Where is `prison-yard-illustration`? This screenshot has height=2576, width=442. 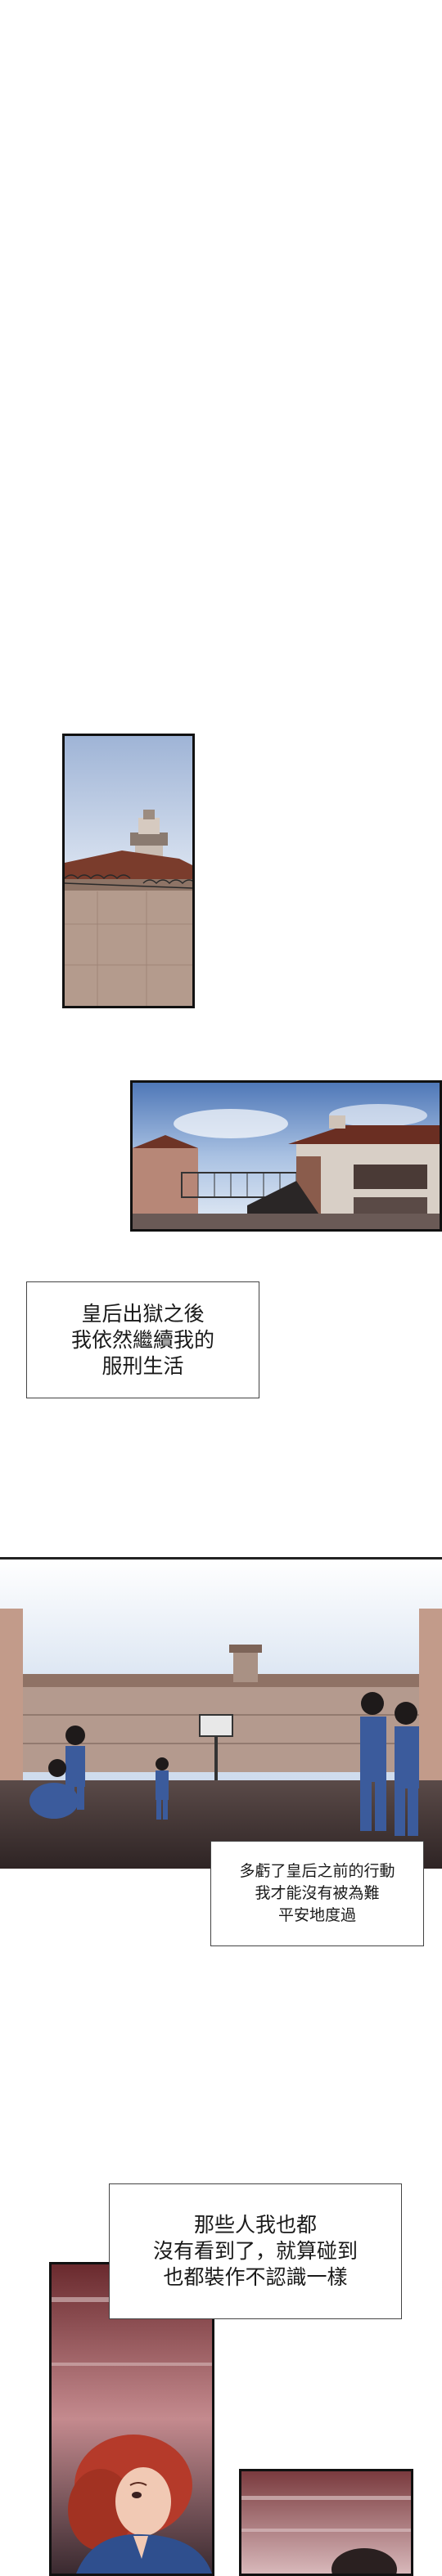 prison-yard-illustration is located at coordinates (221, 1714).